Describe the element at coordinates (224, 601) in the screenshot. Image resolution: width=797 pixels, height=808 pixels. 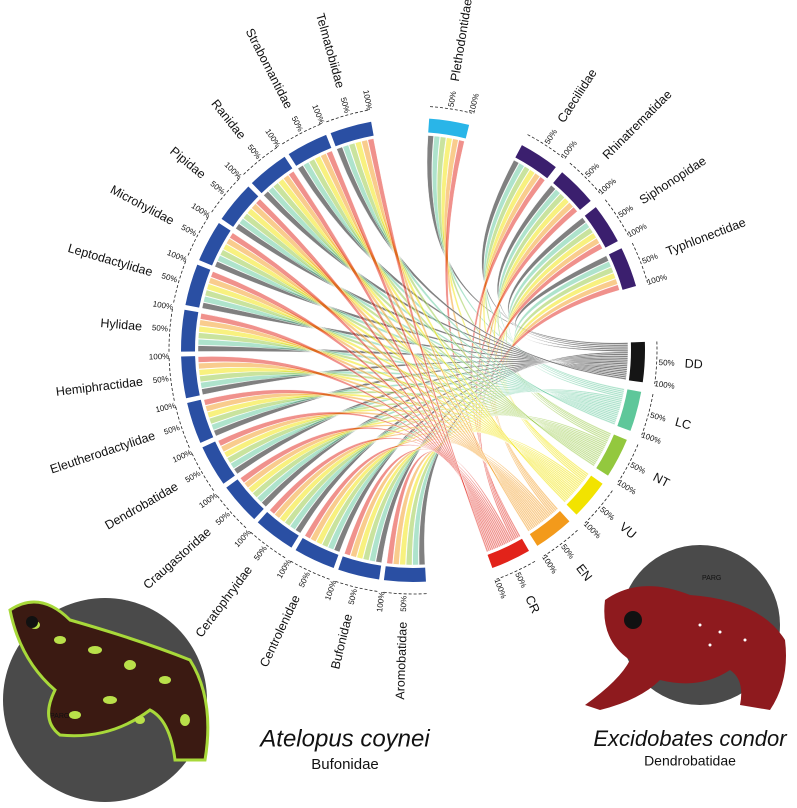
I see `group-label: Ceratophryidae` at that location.